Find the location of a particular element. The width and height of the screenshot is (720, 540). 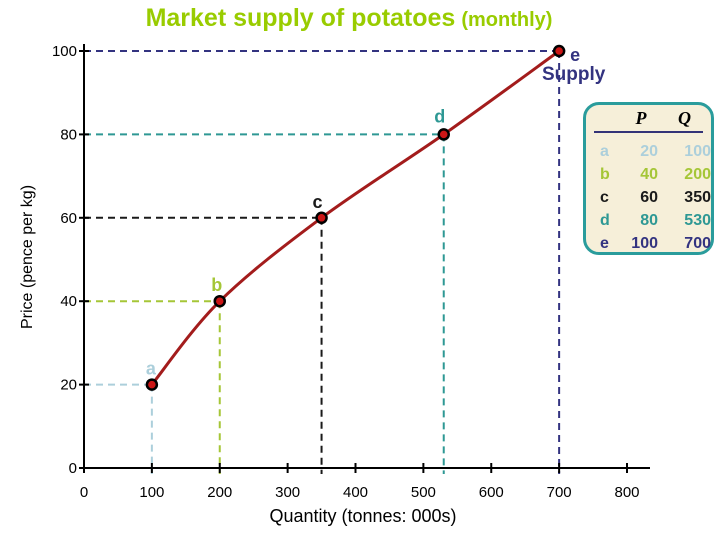

row-price: 80 is located at coordinates (649, 220).